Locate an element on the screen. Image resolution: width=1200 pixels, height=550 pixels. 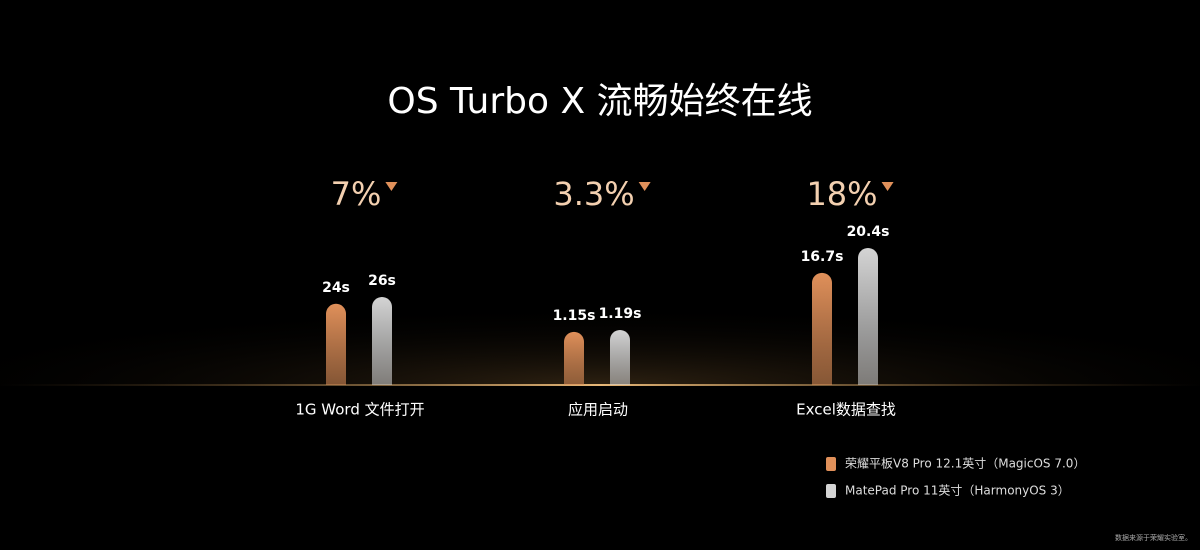
legend-label: MatePad Pro 11英寸（HarmonyOS 3） is located at coordinates (957, 491).